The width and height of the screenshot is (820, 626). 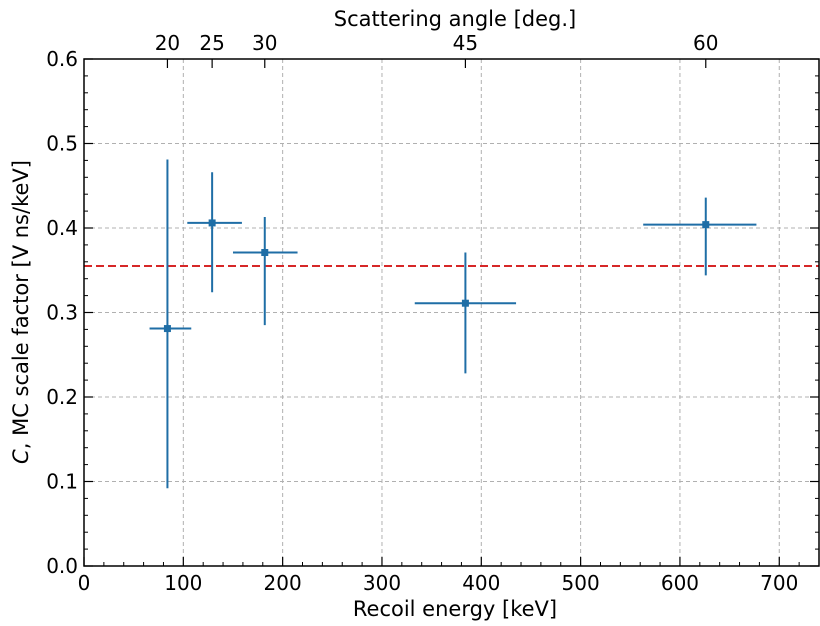 I want to click on top-tick-label: 20, so click(x=167, y=43).